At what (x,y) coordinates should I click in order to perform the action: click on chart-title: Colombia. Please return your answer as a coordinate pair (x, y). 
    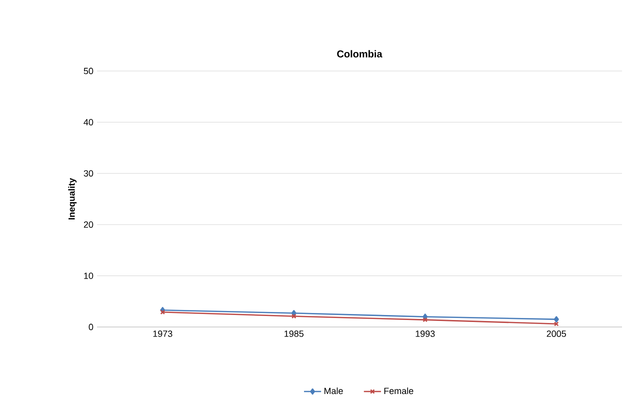
    Looking at the image, I should click on (359, 54).